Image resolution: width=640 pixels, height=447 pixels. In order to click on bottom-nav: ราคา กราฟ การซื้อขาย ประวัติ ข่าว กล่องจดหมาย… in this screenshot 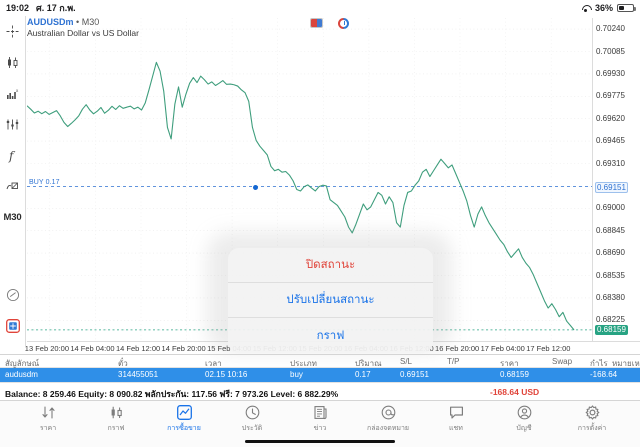, I will do `click(320, 423)`.